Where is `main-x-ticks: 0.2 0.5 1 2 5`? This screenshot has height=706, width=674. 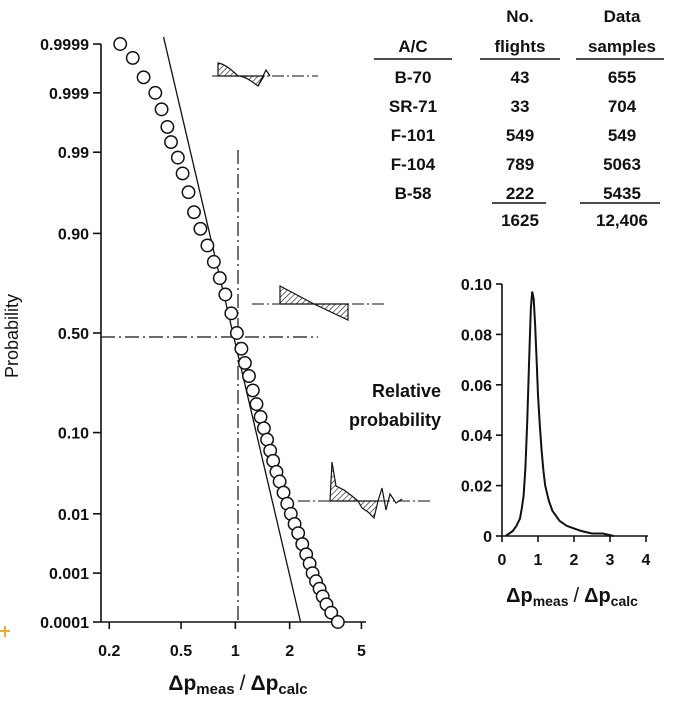 main-x-ticks: 0.2 0.5 1 2 5 is located at coordinates (232, 641).